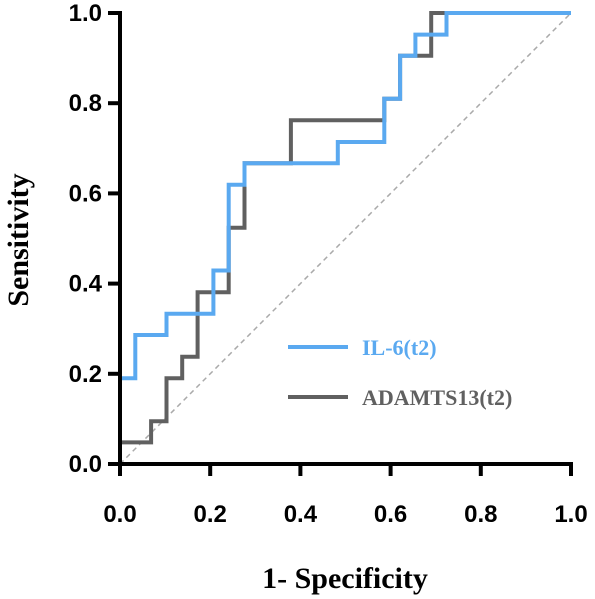  Describe the element at coordinates (345, 578) in the screenshot. I see `x-axis-title: 1- Specificity` at that location.